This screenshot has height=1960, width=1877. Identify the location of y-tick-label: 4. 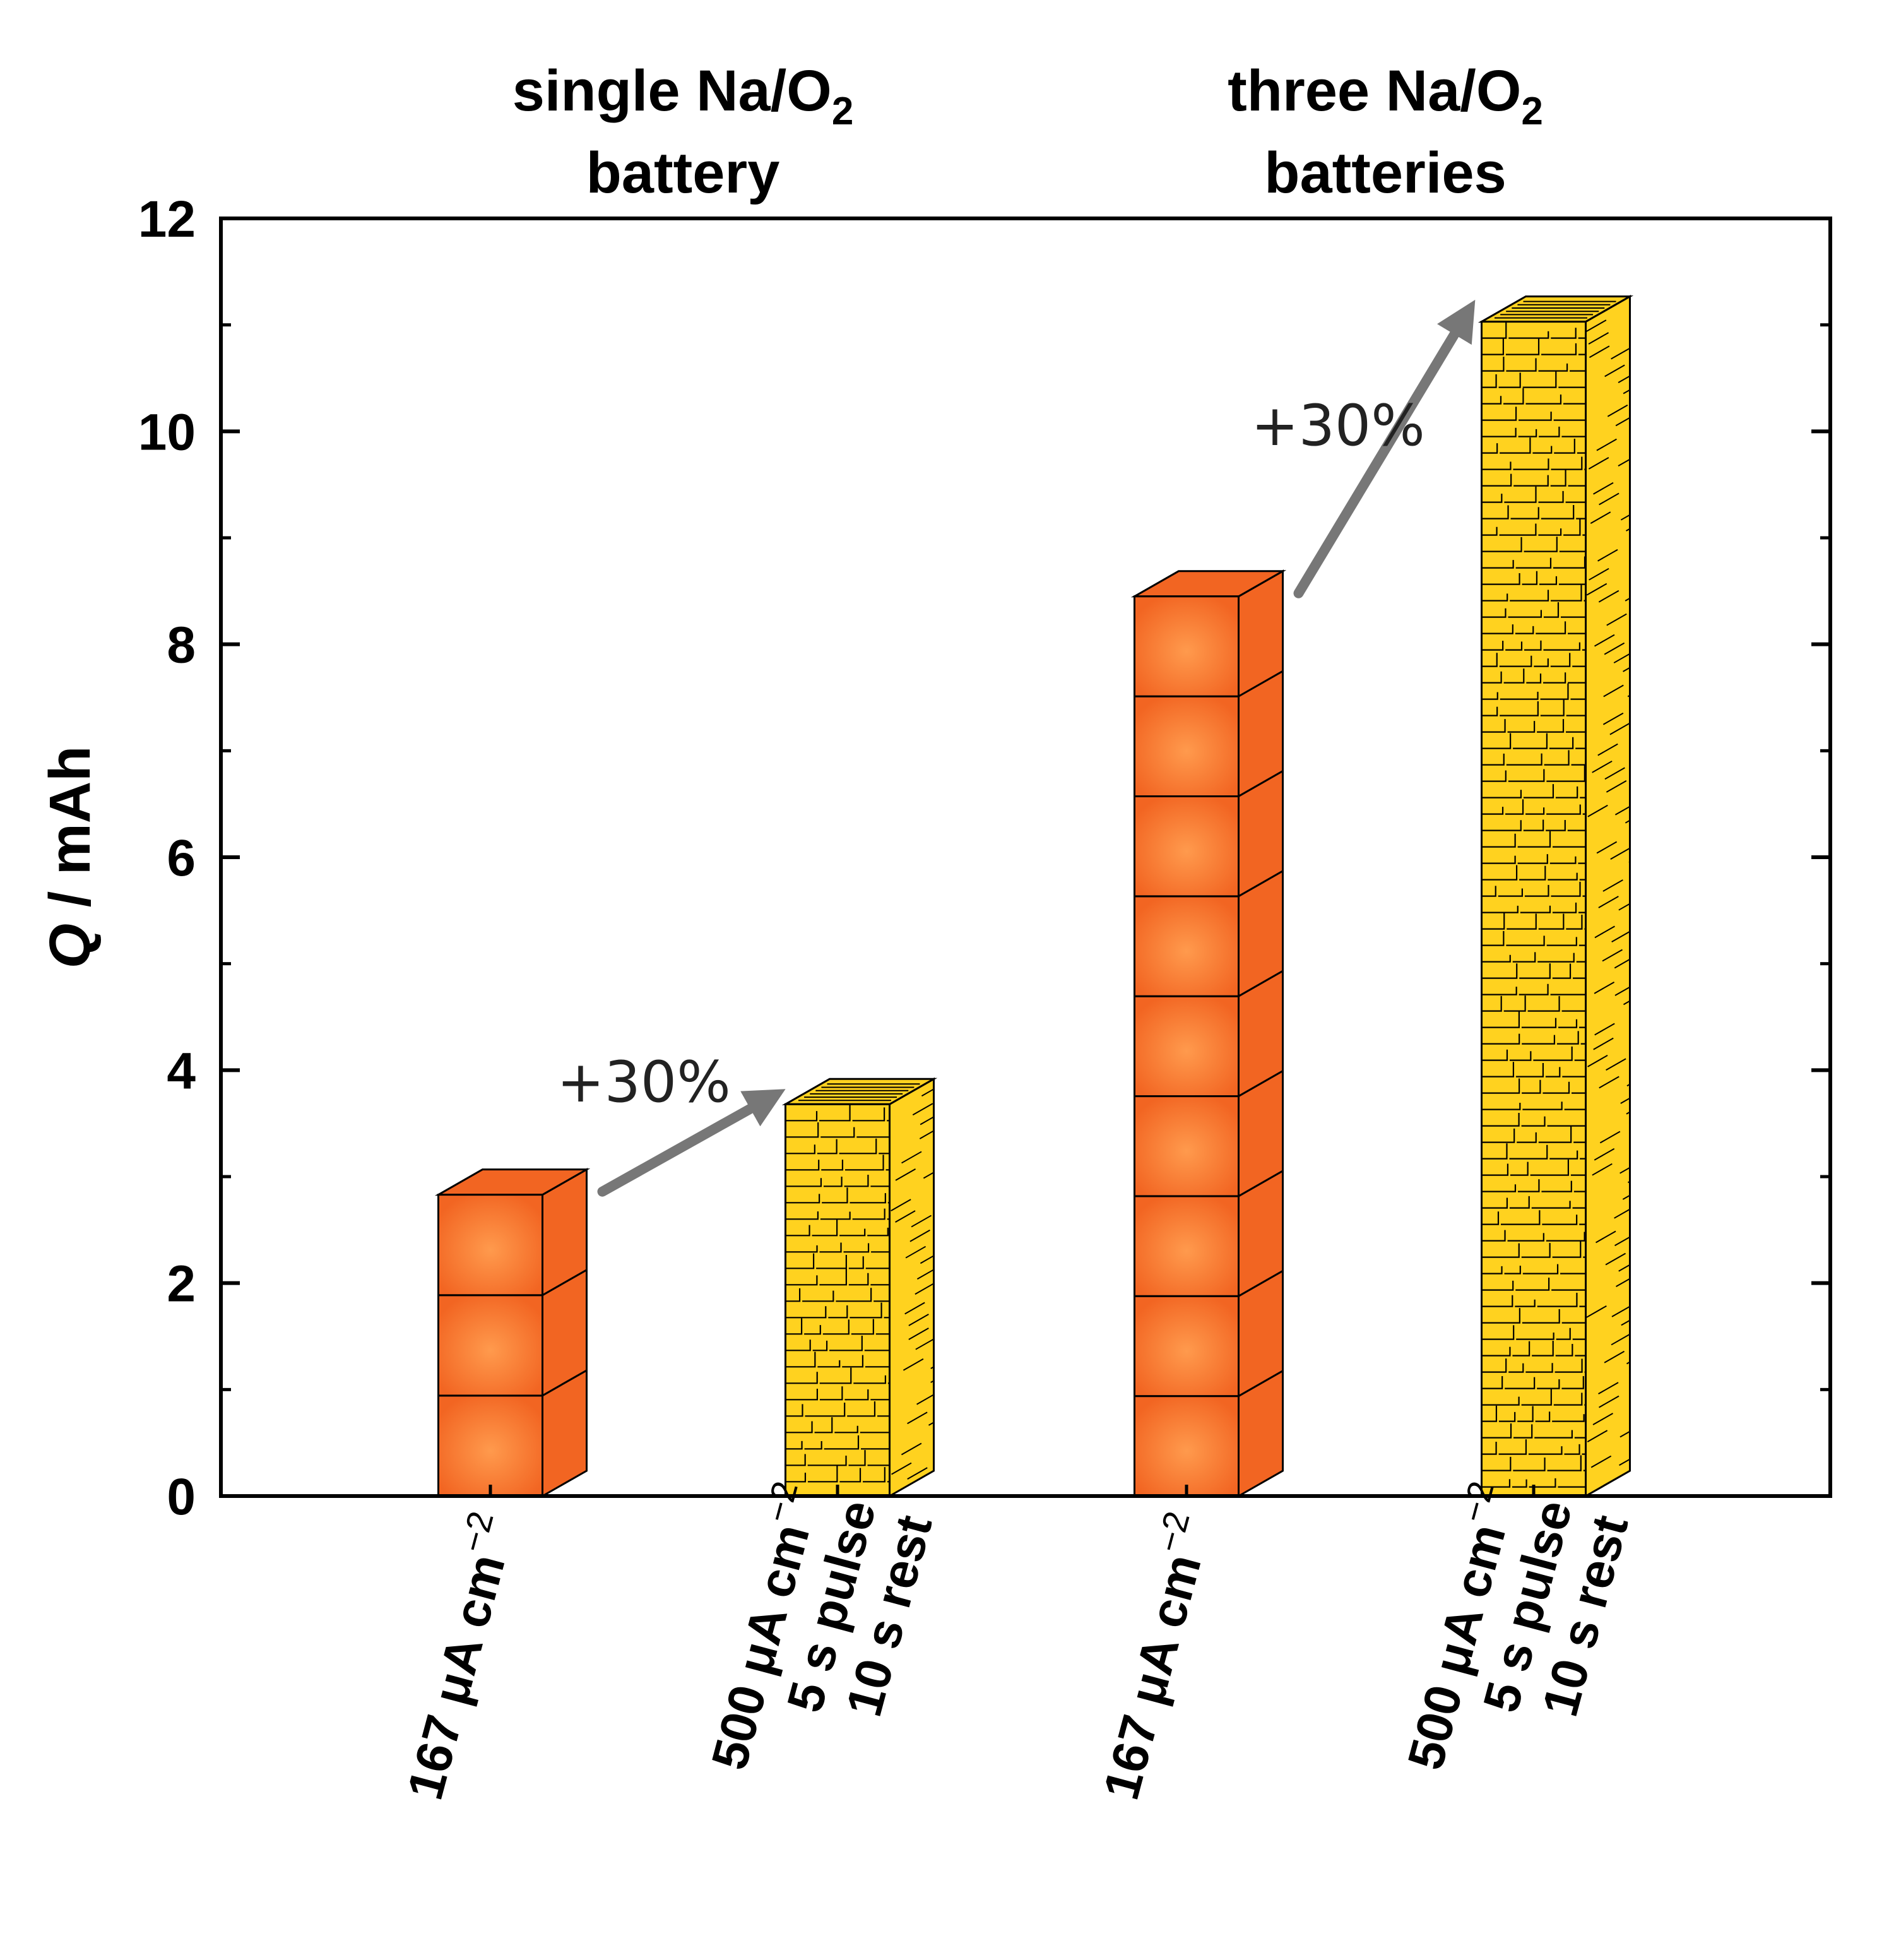
(181, 1071).